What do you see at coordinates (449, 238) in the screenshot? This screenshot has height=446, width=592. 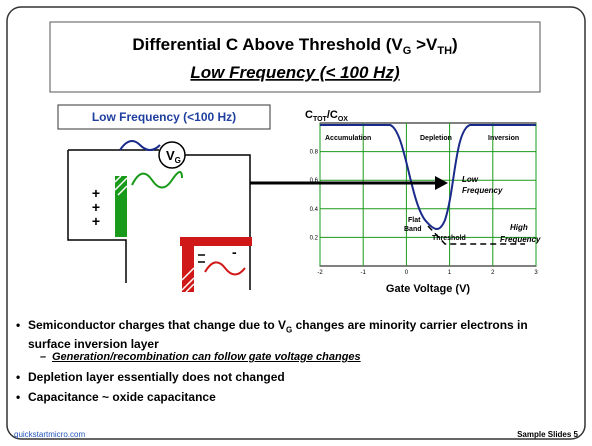 I see `annotation: Threshold` at bounding box center [449, 238].